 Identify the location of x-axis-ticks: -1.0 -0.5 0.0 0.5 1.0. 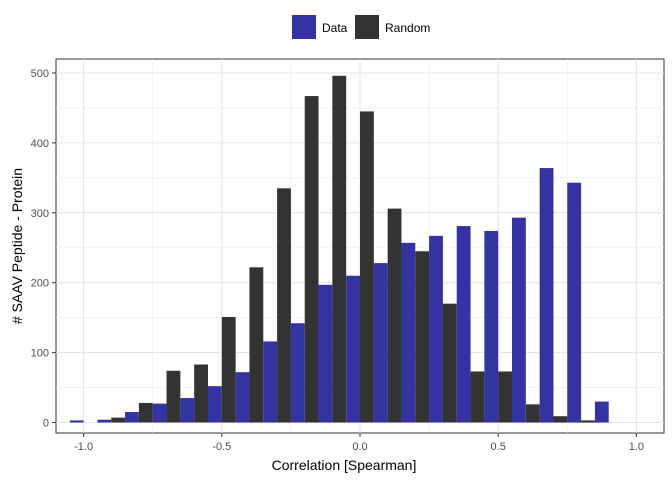
(359, 443).